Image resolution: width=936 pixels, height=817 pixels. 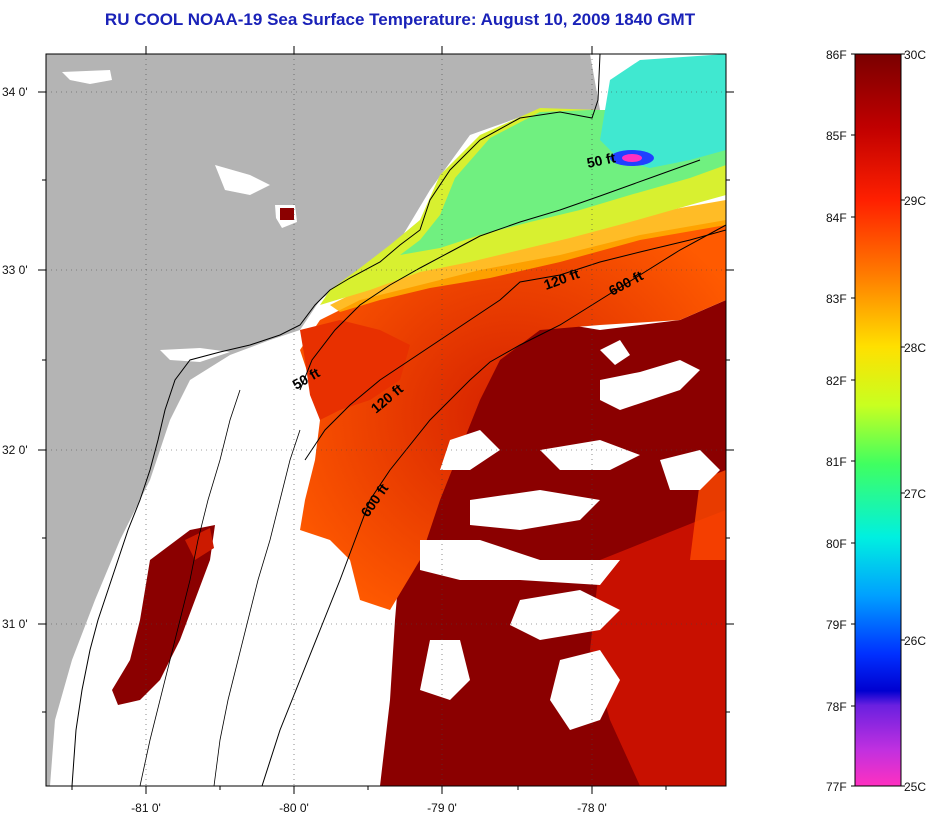 I want to click on lat-label-31: 31 0', so click(x=15, y=624).